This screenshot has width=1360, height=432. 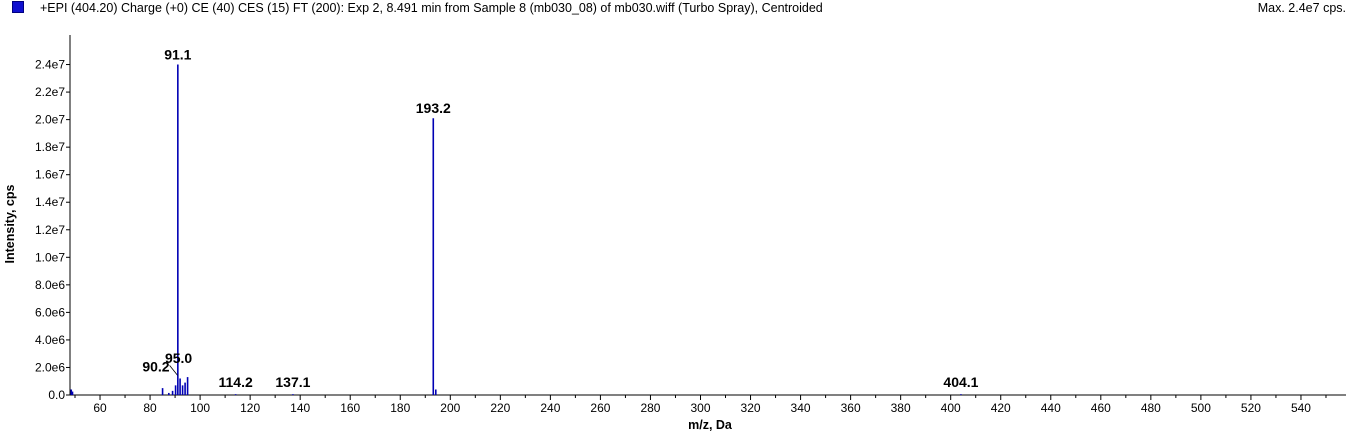 What do you see at coordinates (177, 55) in the screenshot?
I see `peak-label: 91.1` at bounding box center [177, 55].